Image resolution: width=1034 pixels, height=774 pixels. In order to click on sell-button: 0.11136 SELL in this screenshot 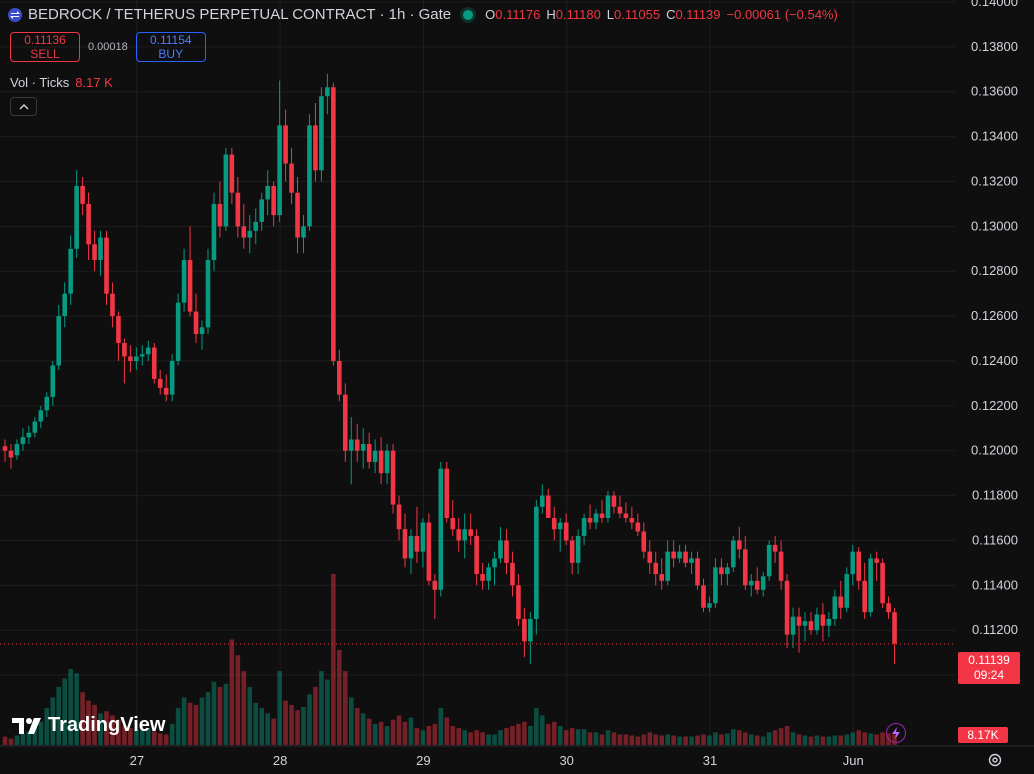, I will do `click(45, 47)`.